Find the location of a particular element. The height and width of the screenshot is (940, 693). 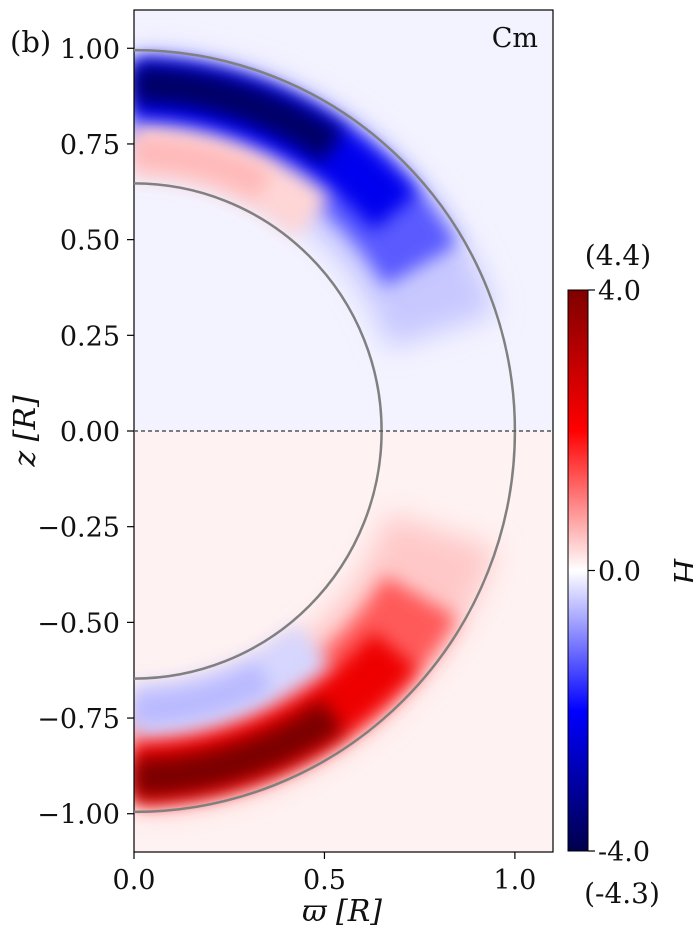

panel-label: (b) is located at coordinates (30, 42).